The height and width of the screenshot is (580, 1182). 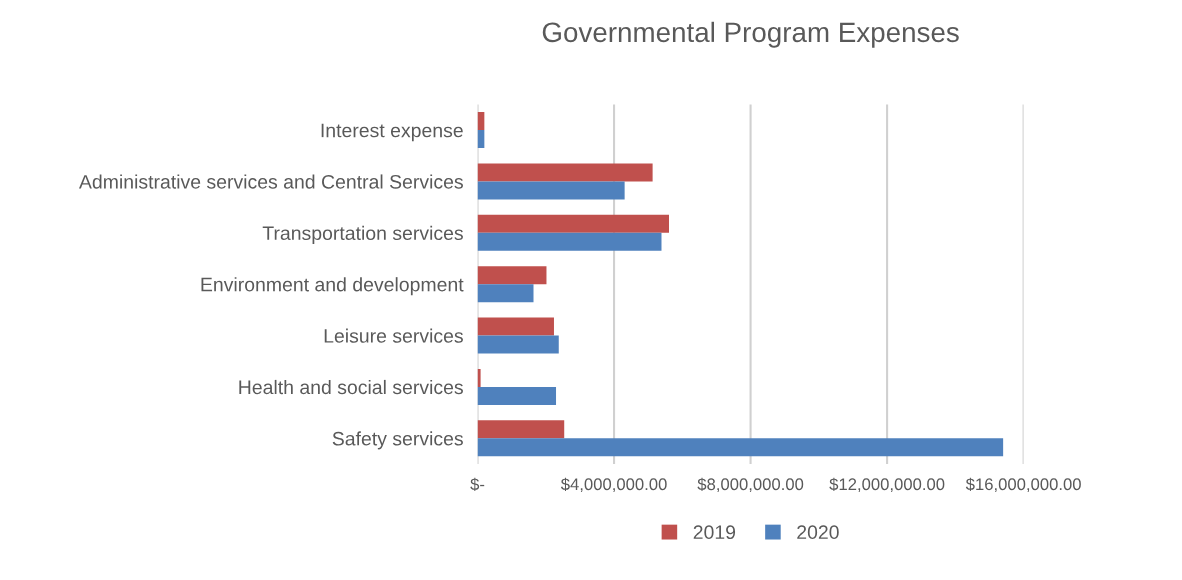 I want to click on chart-title: Governmental Program Expenses, so click(x=750, y=34).